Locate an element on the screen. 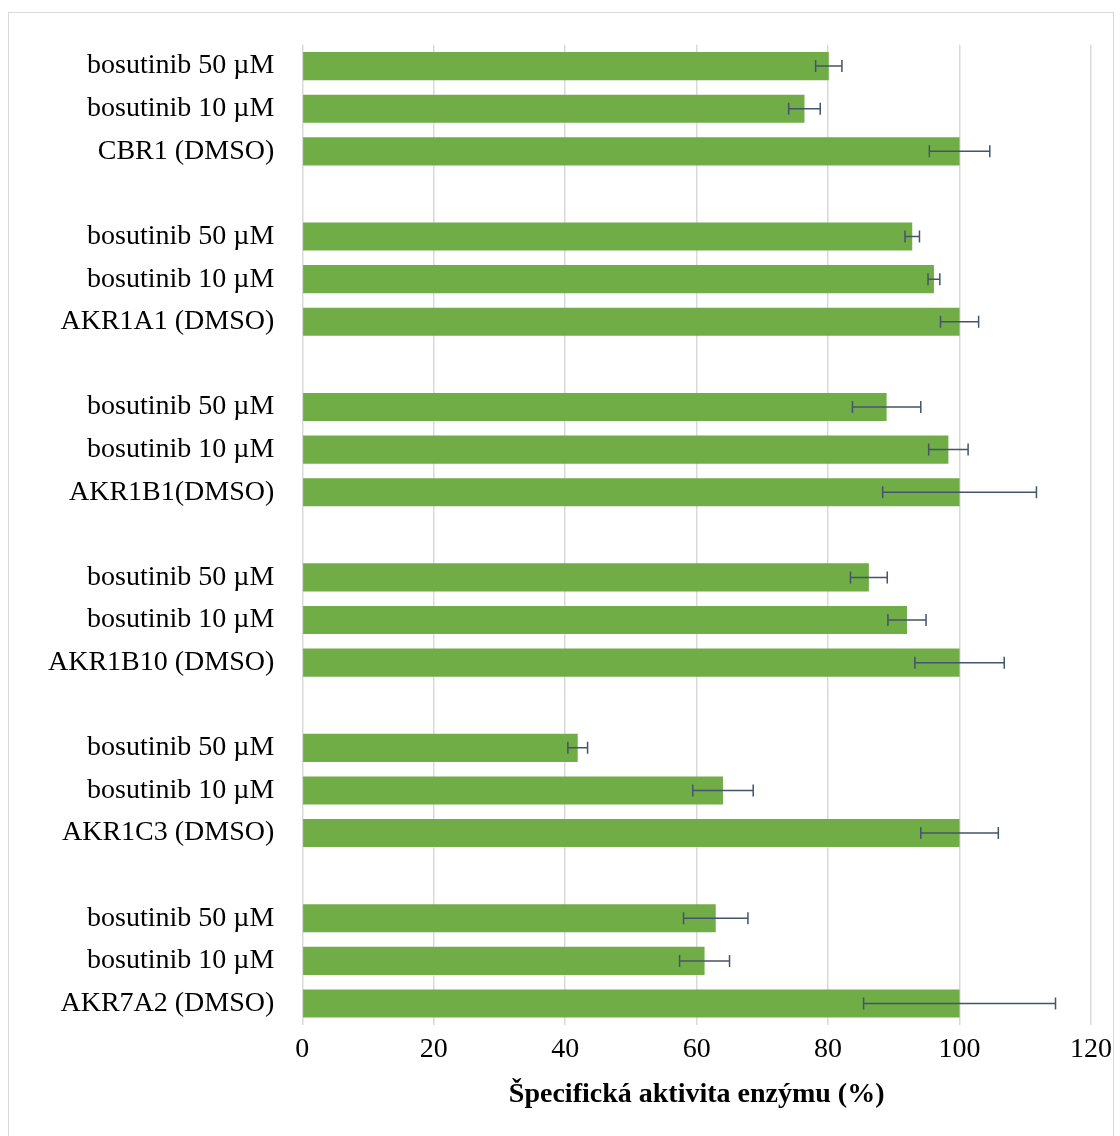 The image size is (1120, 1136). y-tick-label: AKR7A2 (DMSO) is located at coordinates (167, 1001).